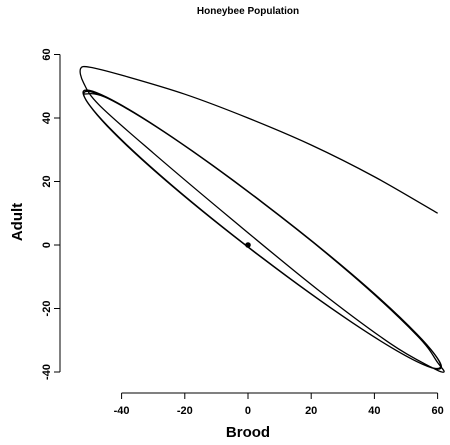 The width and height of the screenshot is (450, 445). I want to click on y-axis-label: Adult, so click(17, 222).